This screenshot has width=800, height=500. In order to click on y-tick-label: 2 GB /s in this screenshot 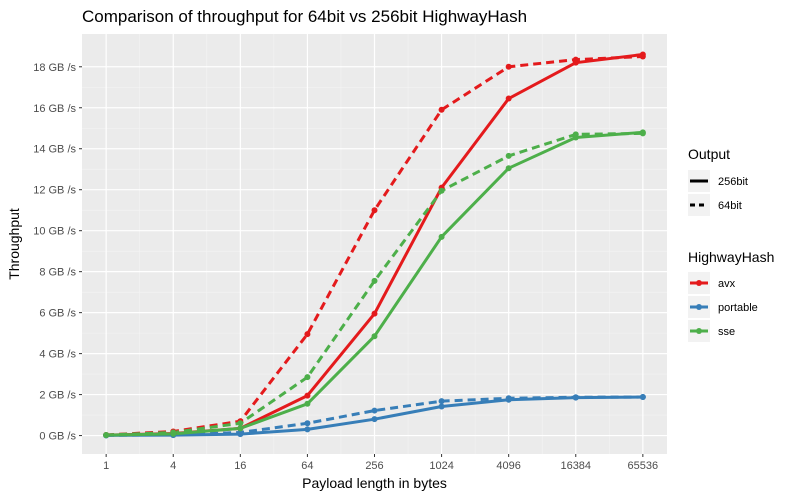, I will do `click(57, 396)`.